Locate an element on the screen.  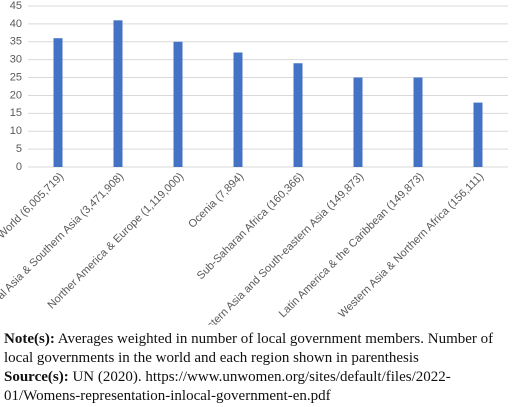
y-tick-label: 0 is located at coordinates (19, 167).